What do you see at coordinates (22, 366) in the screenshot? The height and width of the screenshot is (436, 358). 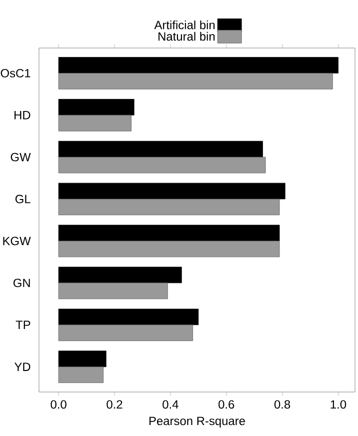 I see `y-tick-label: YD` at bounding box center [22, 366].